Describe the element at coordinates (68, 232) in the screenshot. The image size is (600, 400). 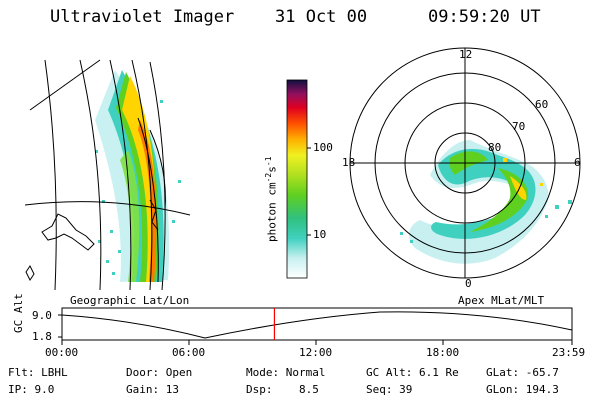
I see `coastline` at that location.